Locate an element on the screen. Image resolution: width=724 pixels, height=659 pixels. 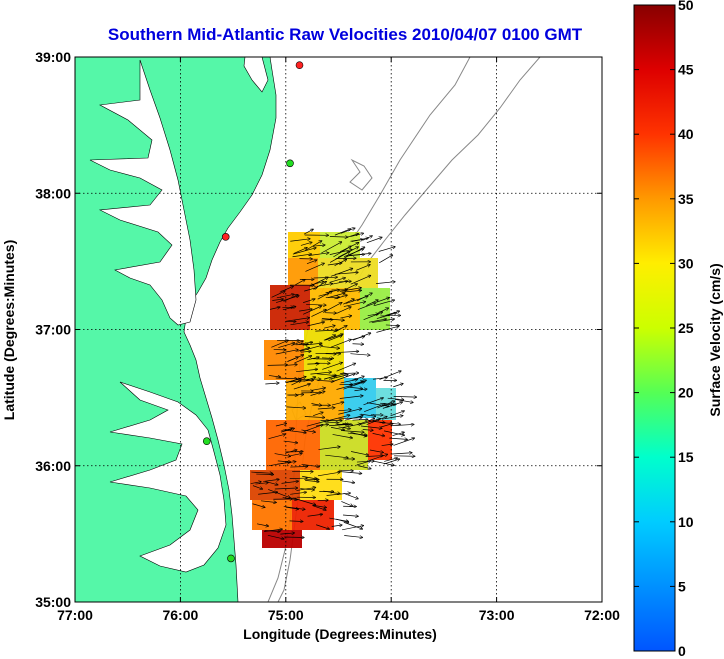
y-axis-label: Latitude (Degrees:Minutes) is located at coordinates (9, 330).